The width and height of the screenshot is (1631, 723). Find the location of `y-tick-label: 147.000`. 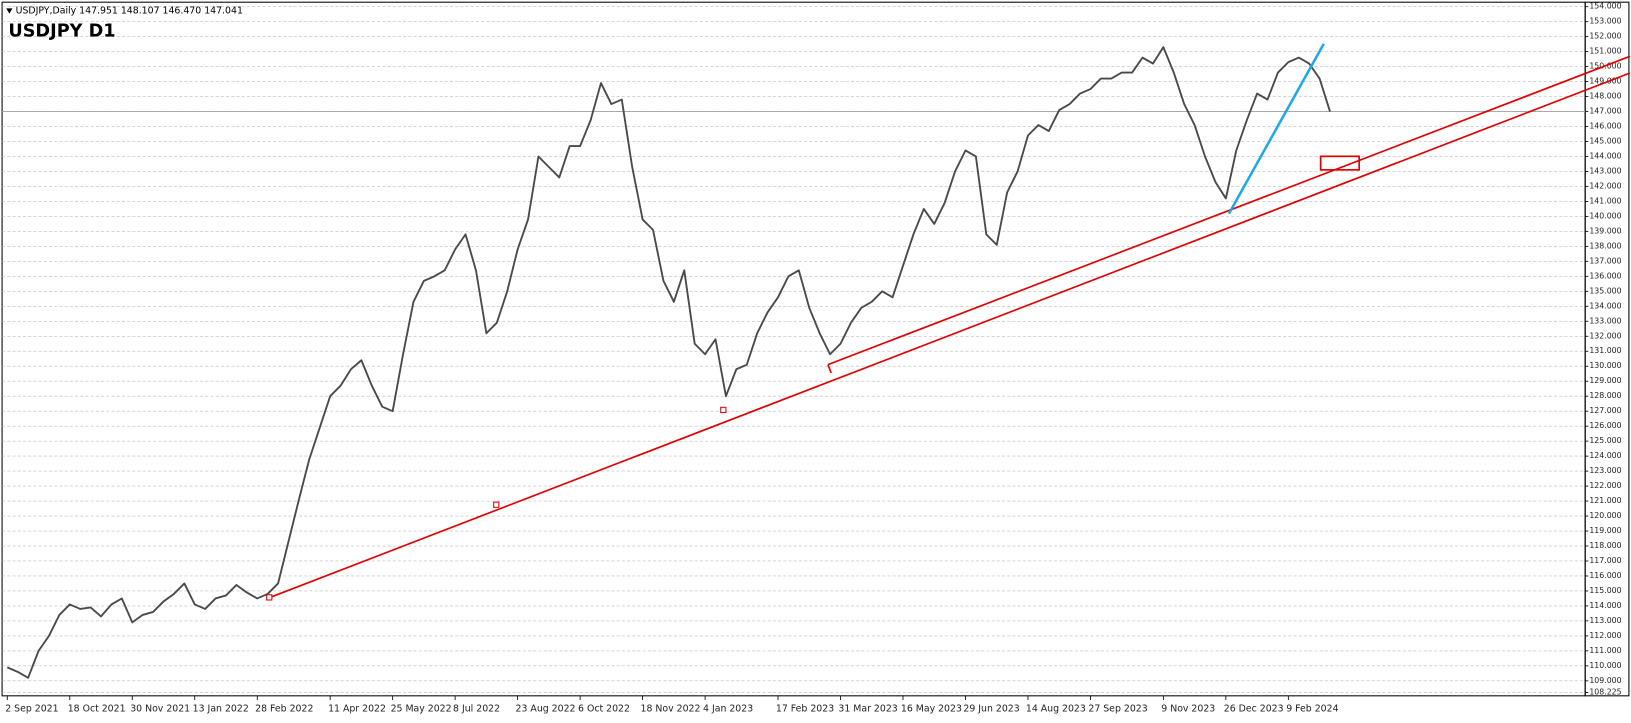

y-tick-label: 147.000 is located at coordinates (1605, 111).